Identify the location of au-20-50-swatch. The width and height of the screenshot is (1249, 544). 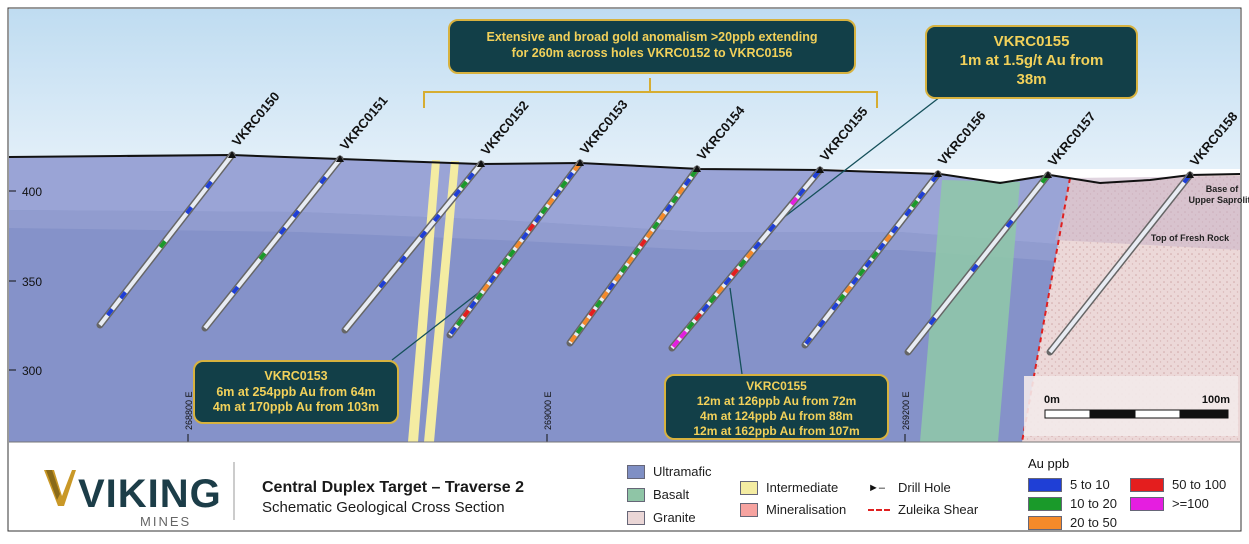
(1045, 522).